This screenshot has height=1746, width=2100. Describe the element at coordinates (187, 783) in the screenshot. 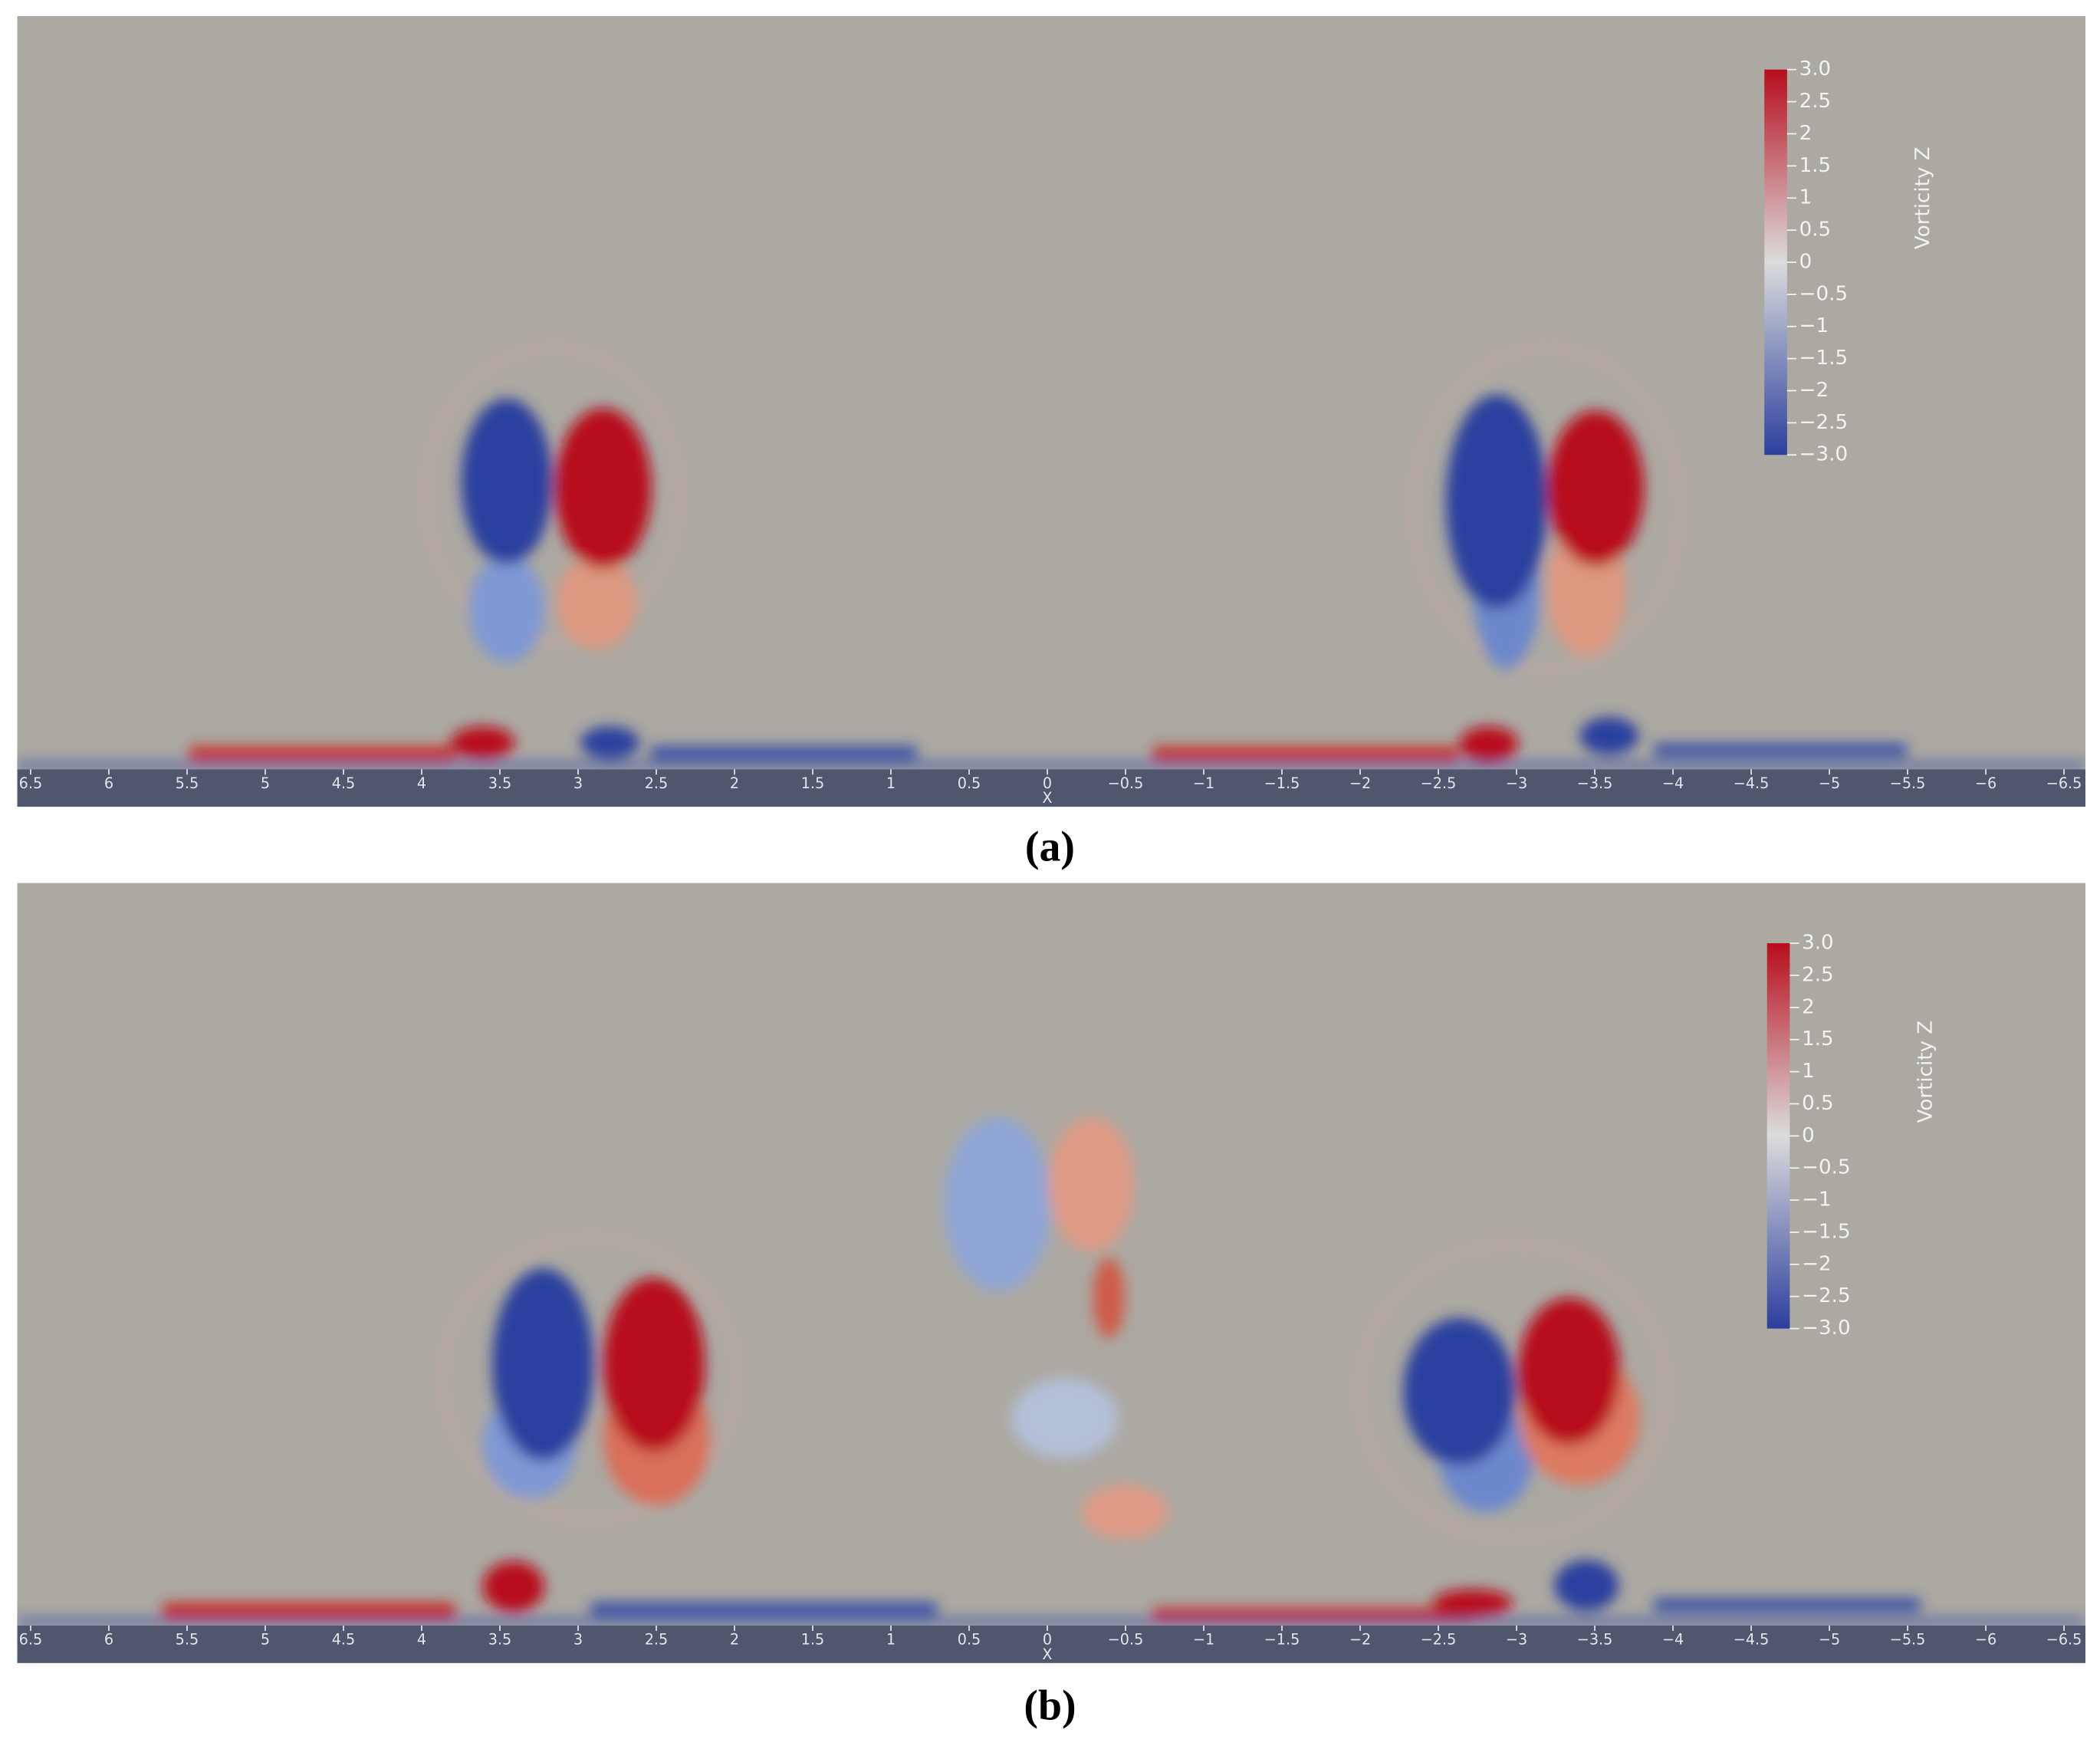

I see `x-tick-label: 5.5` at that location.